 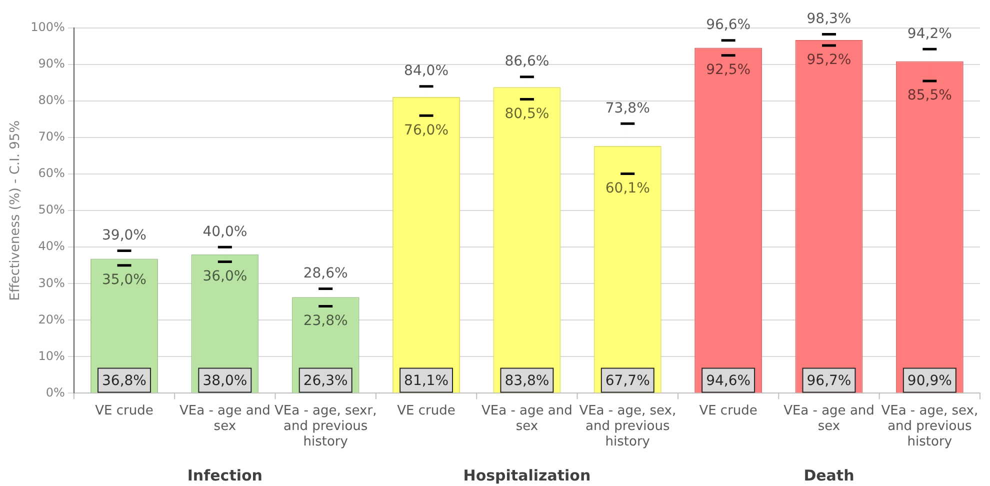 What do you see at coordinates (527, 114) in the screenshot?
I see `annotation: 80,5%` at bounding box center [527, 114].